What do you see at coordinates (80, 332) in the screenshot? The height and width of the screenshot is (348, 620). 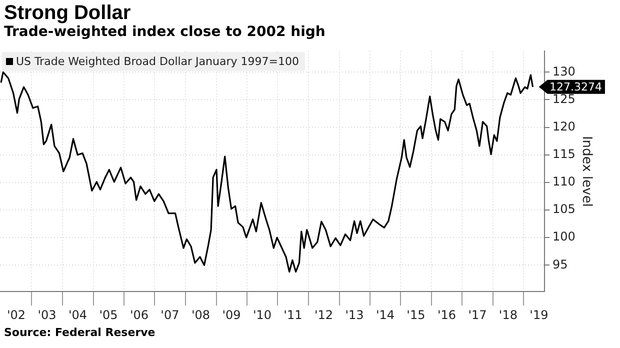 I see `source-note: Source: Federal Reserve` at bounding box center [80, 332].